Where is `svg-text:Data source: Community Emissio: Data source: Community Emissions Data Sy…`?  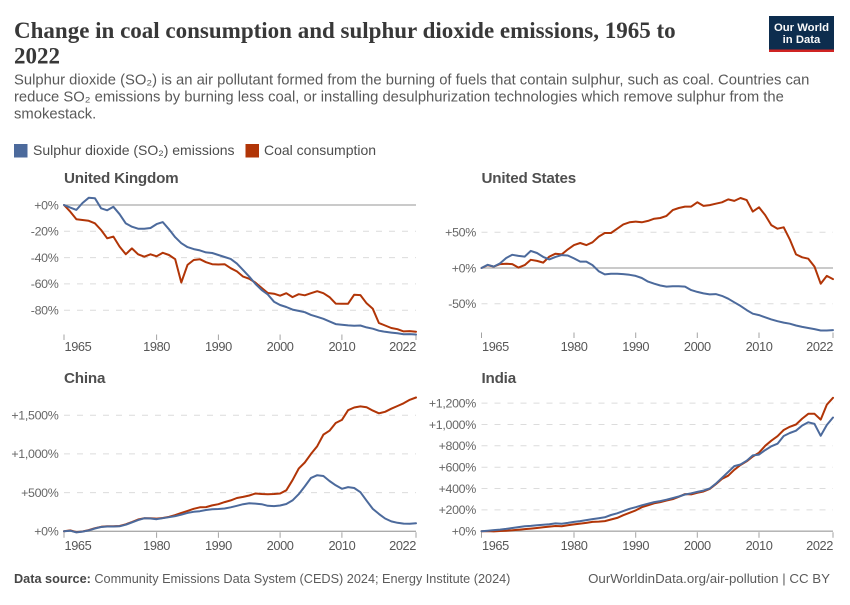 svg-text:Data source: Community Emissio: Data source: Community Emissions Data Sy… is located at coordinates (262, 579).